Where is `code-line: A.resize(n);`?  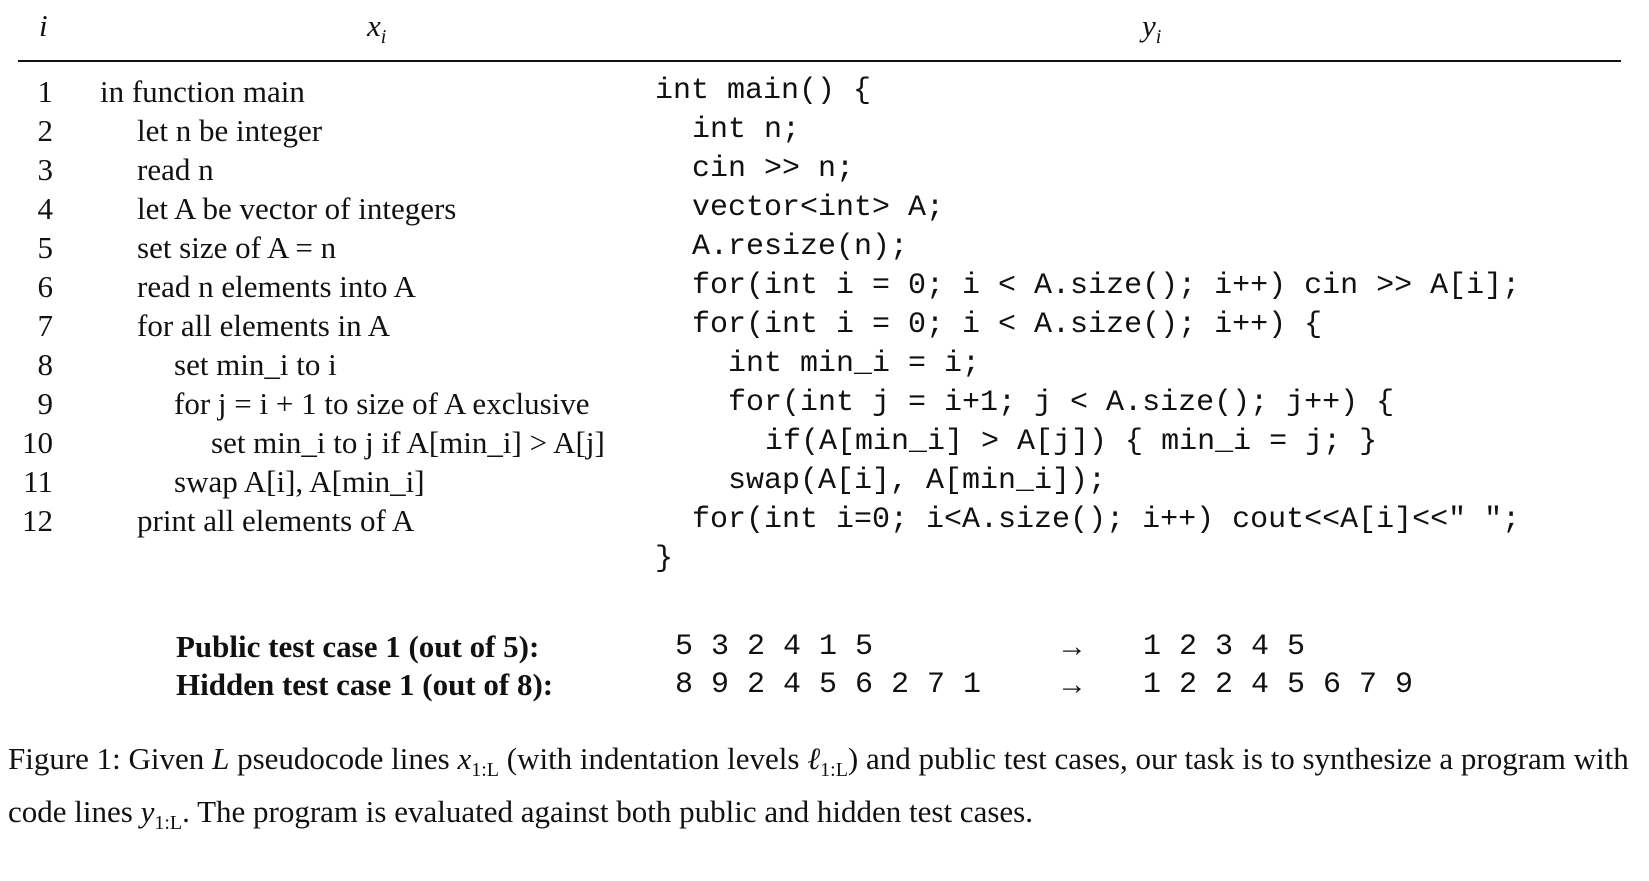
code-line: A.resize(n); is located at coordinates (800, 247).